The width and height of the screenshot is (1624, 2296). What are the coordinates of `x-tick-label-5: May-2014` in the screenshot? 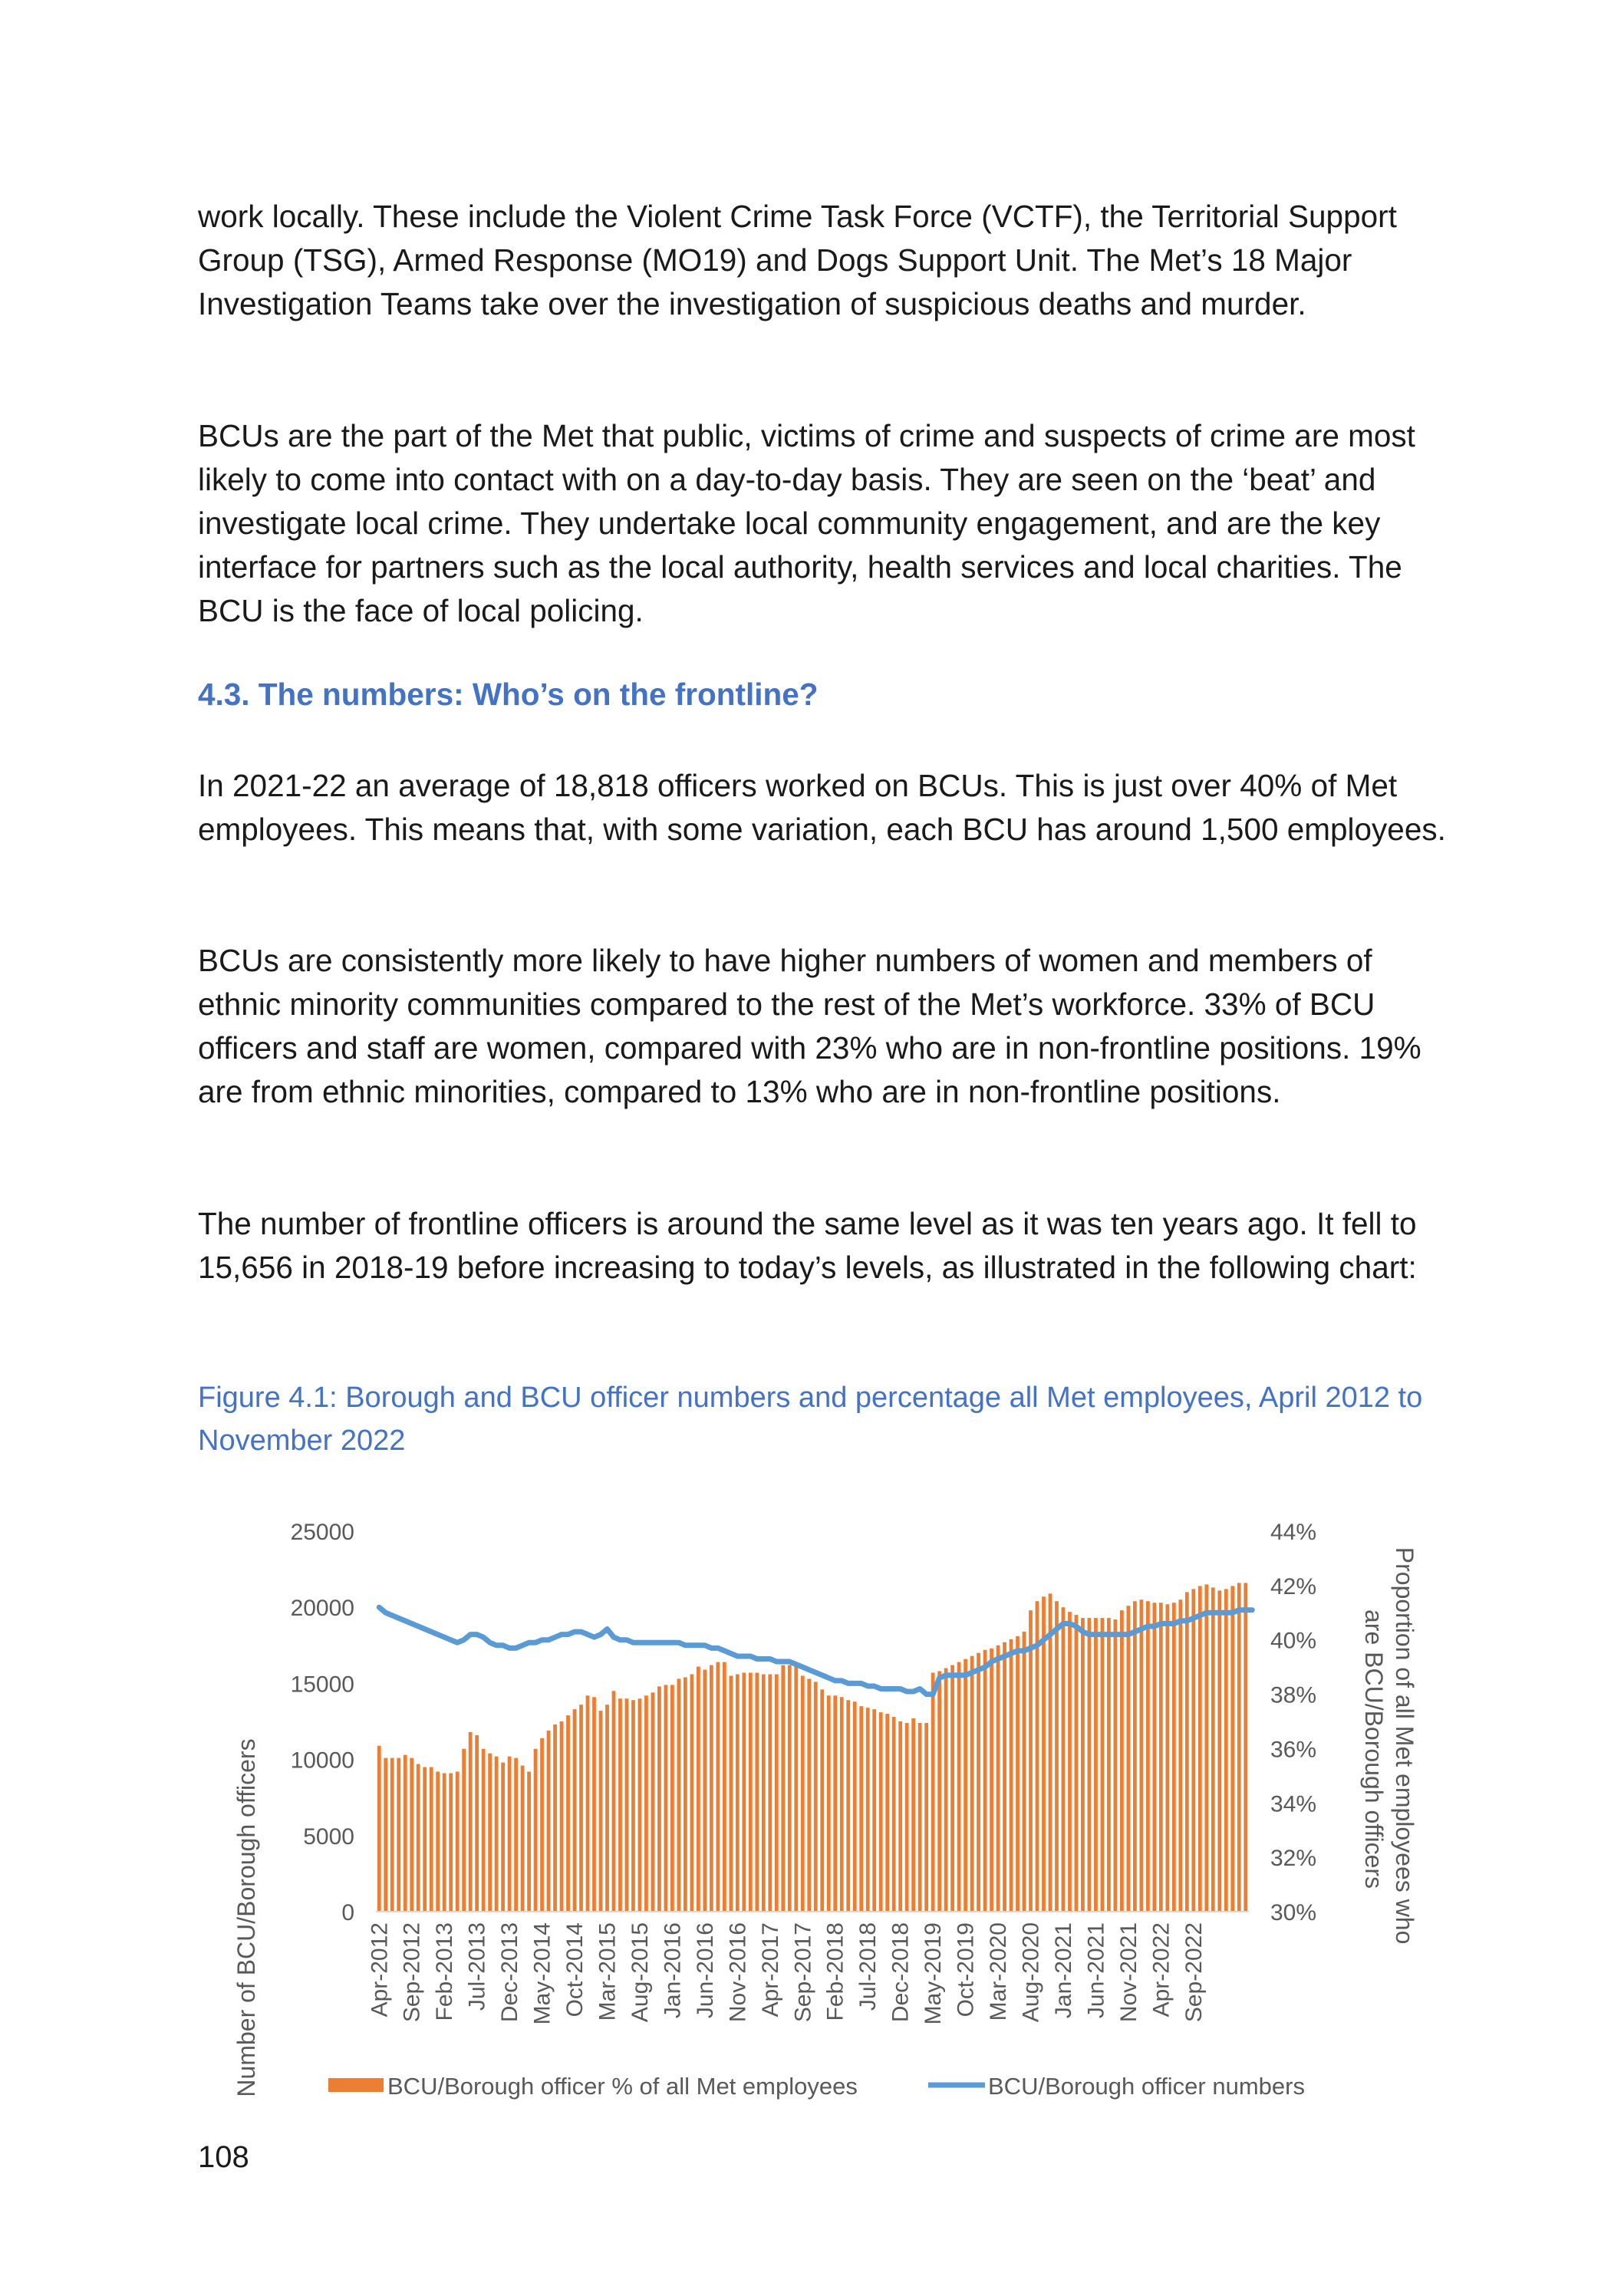 It's located at (542, 1973).